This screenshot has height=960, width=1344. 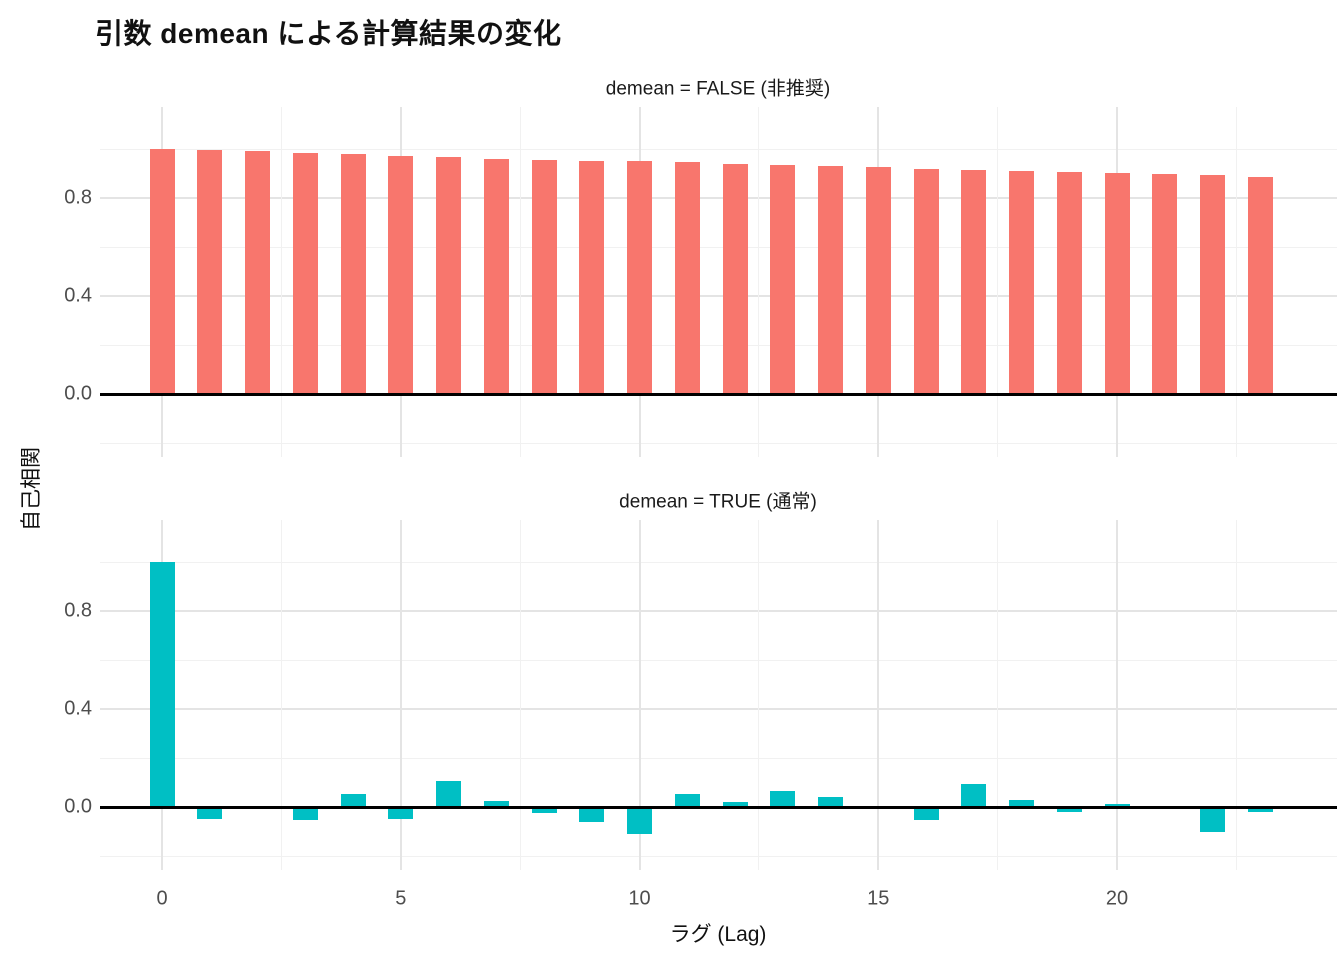 What do you see at coordinates (718, 89) in the screenshot?
I see `facet-strip-demean-false: demean = FALSE (非推奨)` at bounding box center [718, 89].